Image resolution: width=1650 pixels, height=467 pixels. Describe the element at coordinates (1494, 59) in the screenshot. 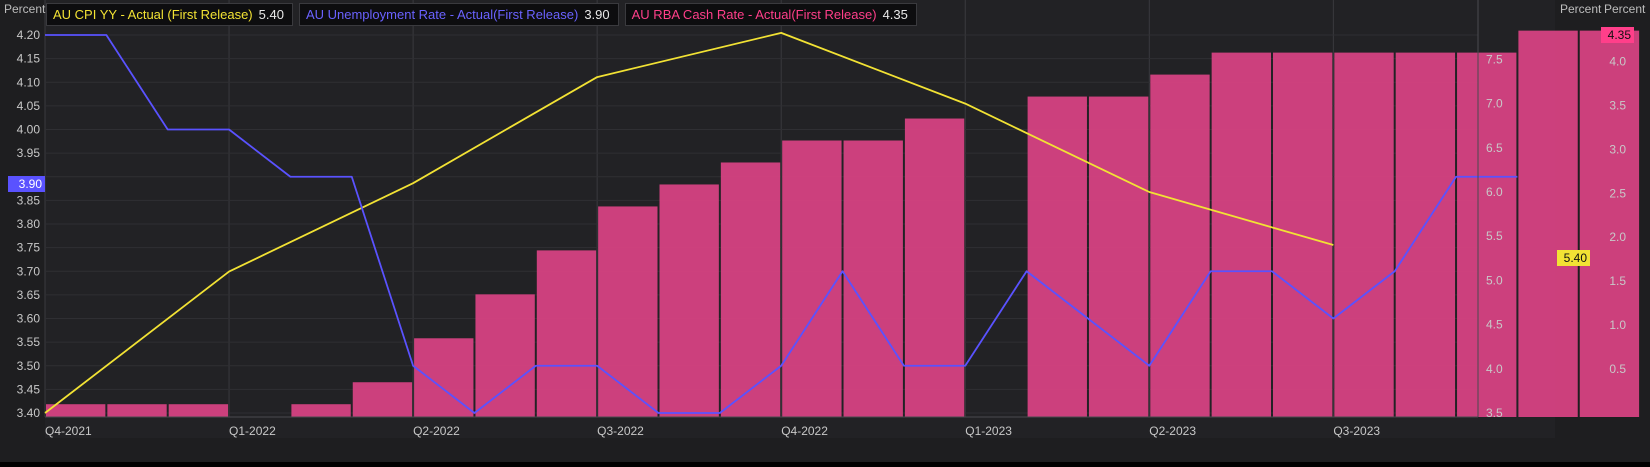

I see `right-inner-tick-label: 7.5` at that location.